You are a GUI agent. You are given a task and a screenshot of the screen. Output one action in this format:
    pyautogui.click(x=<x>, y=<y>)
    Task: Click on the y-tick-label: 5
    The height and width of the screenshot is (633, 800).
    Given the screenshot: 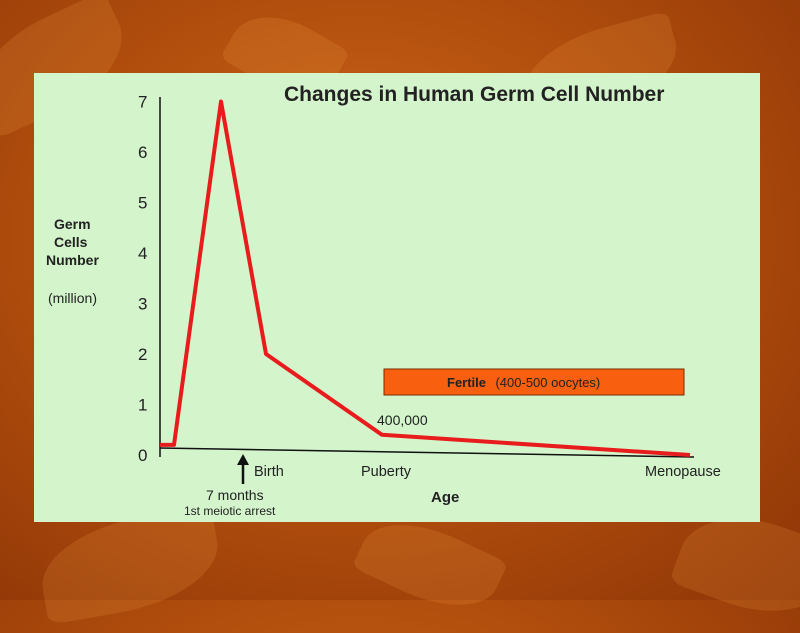 What is the action you would take?
    pyautogui.click(x=142, y=203)
    